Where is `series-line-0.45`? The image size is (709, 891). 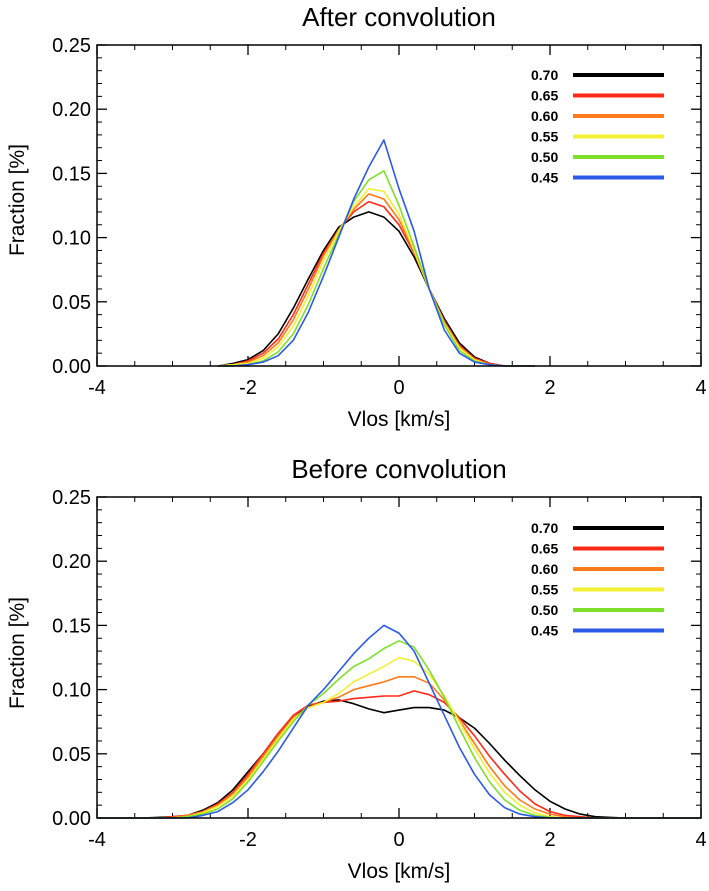
series-line-0.45 is located at coordinates (376, 253).